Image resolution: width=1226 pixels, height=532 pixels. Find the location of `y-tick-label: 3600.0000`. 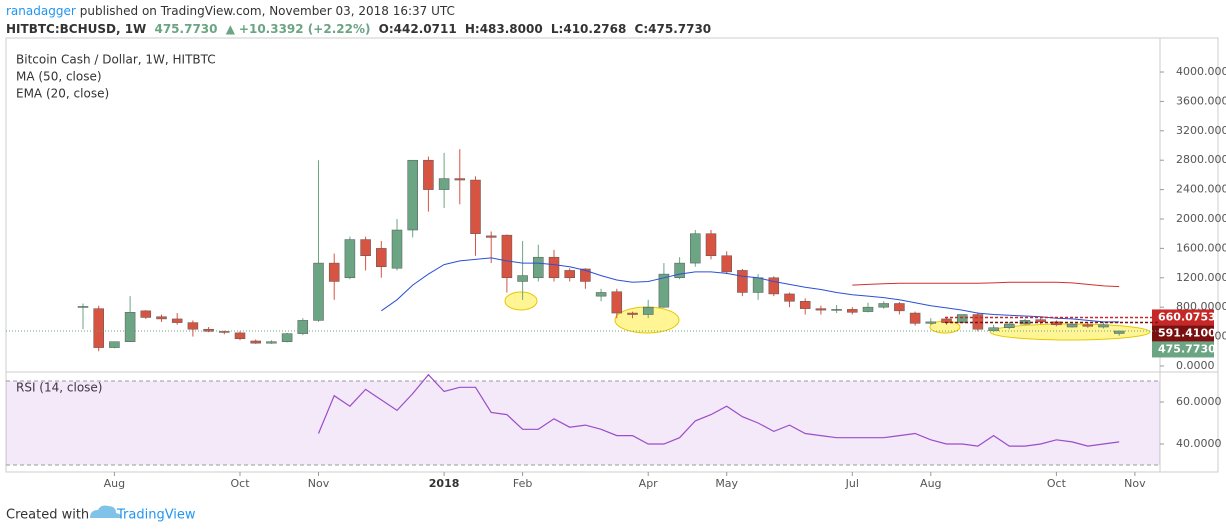

y-tick-label: 3600.0000 is located at coordinates (1201, 100).